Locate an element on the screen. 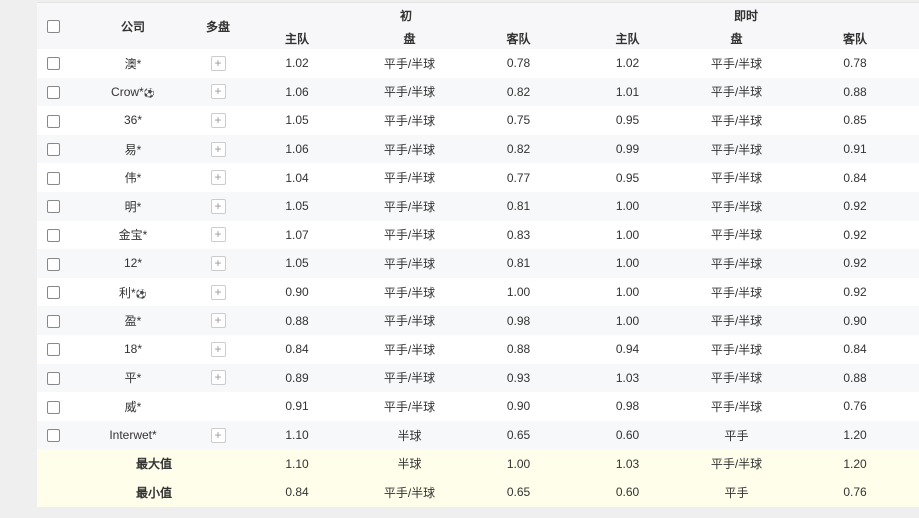 The width and height of the screenshot is (919, 518). summary-label: 最小值 is located at coordinates (153, 492).